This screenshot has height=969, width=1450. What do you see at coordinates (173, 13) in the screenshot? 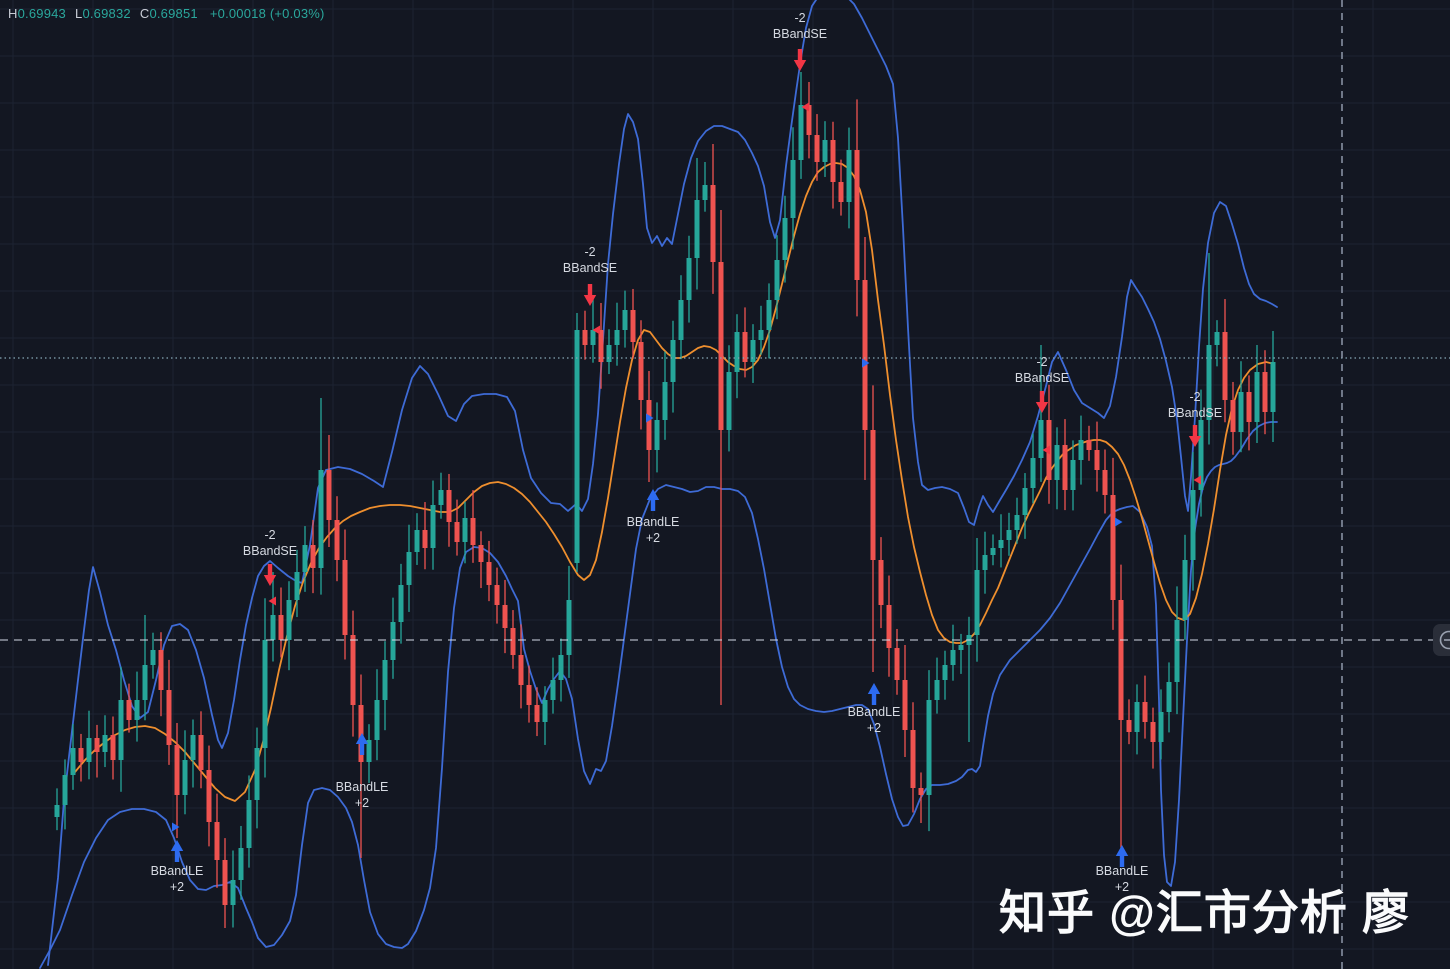
I see `close-value: 0.69851` at bounding box center [173, 13].